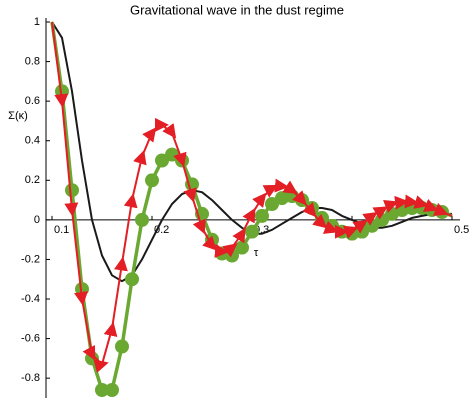 This screenshot has height=413, width=474. Describe the element at coordinates (256, 253) in the screenshot. I see `x-axis-label: τ` at that location.